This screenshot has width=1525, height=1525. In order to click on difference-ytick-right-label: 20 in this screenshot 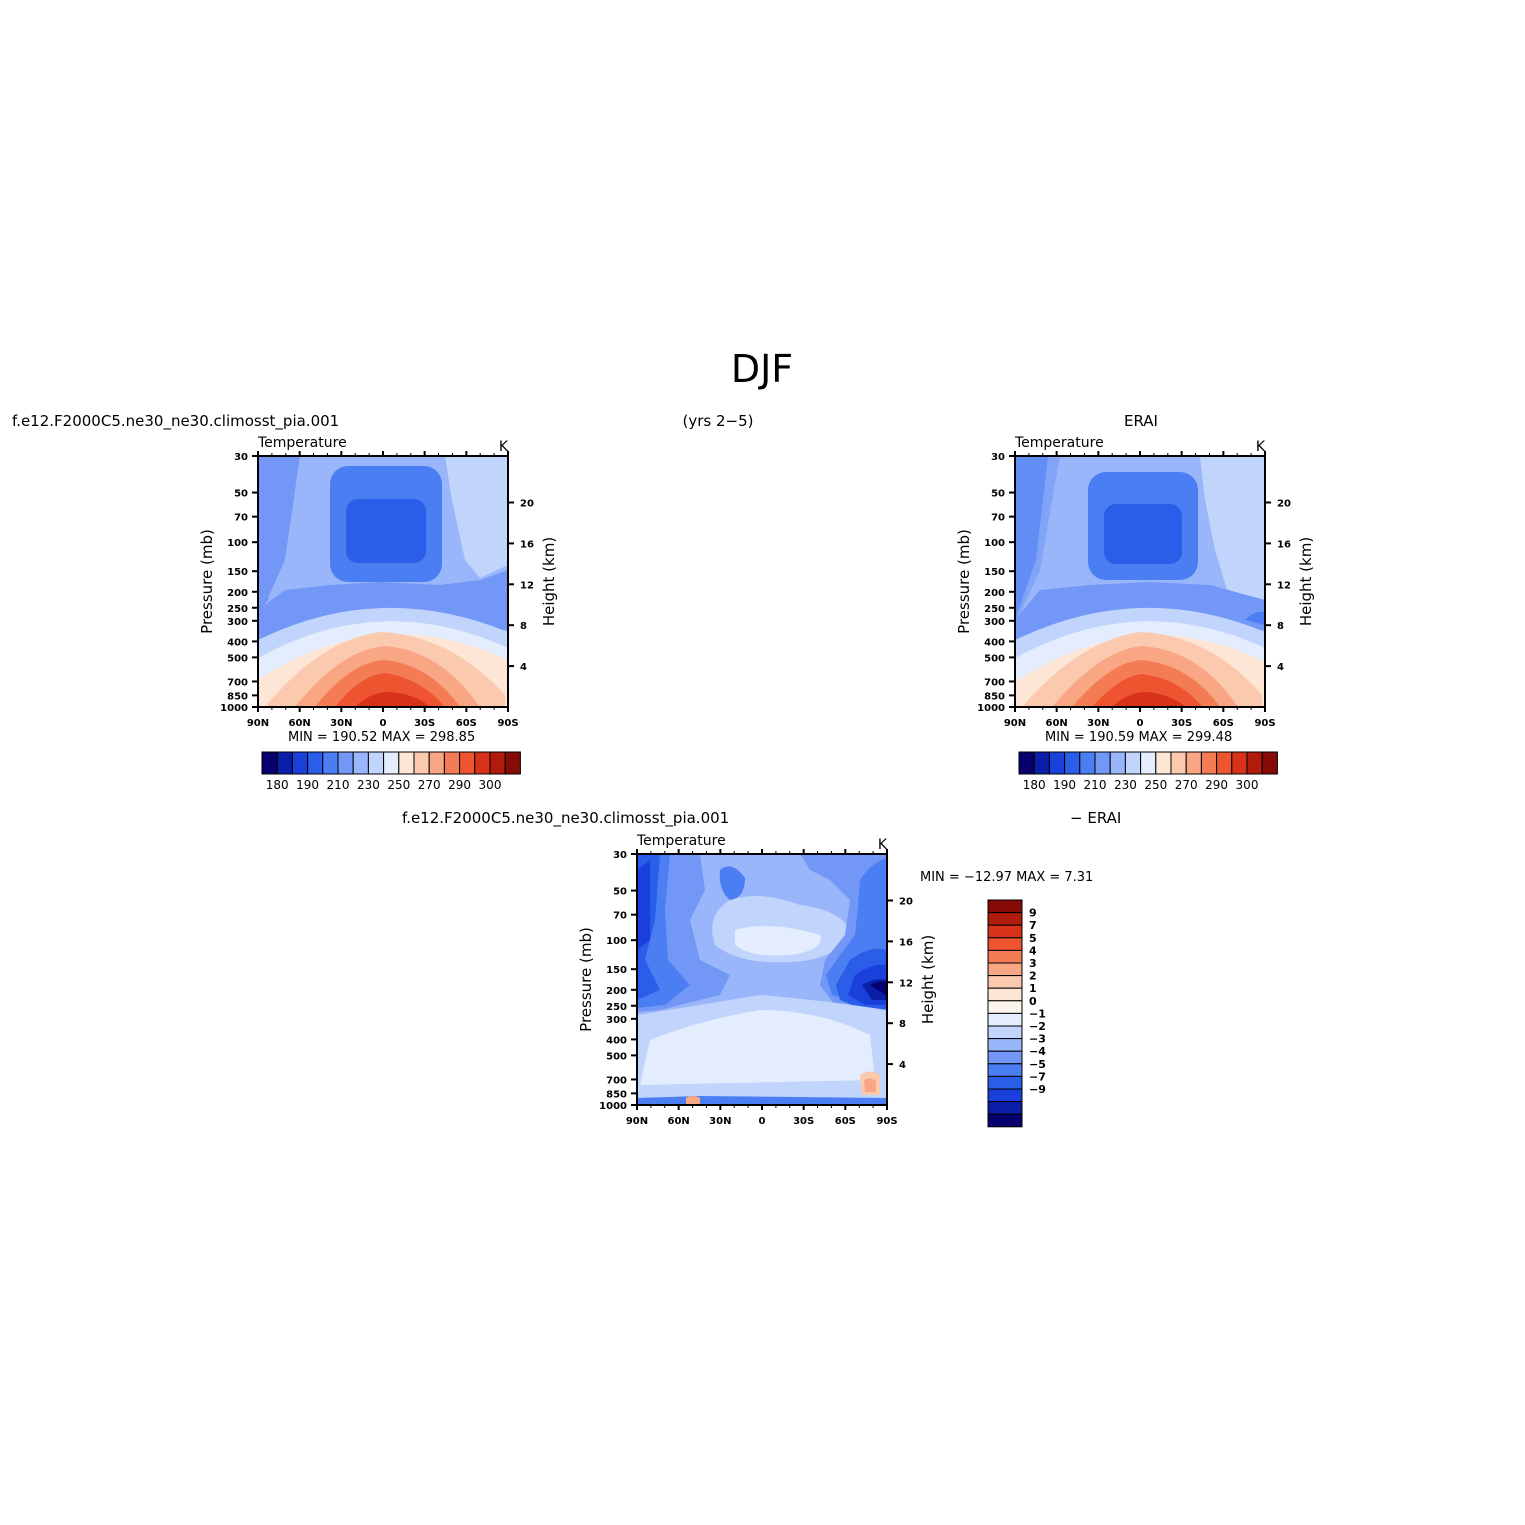, I will do `click(906, 901)`.